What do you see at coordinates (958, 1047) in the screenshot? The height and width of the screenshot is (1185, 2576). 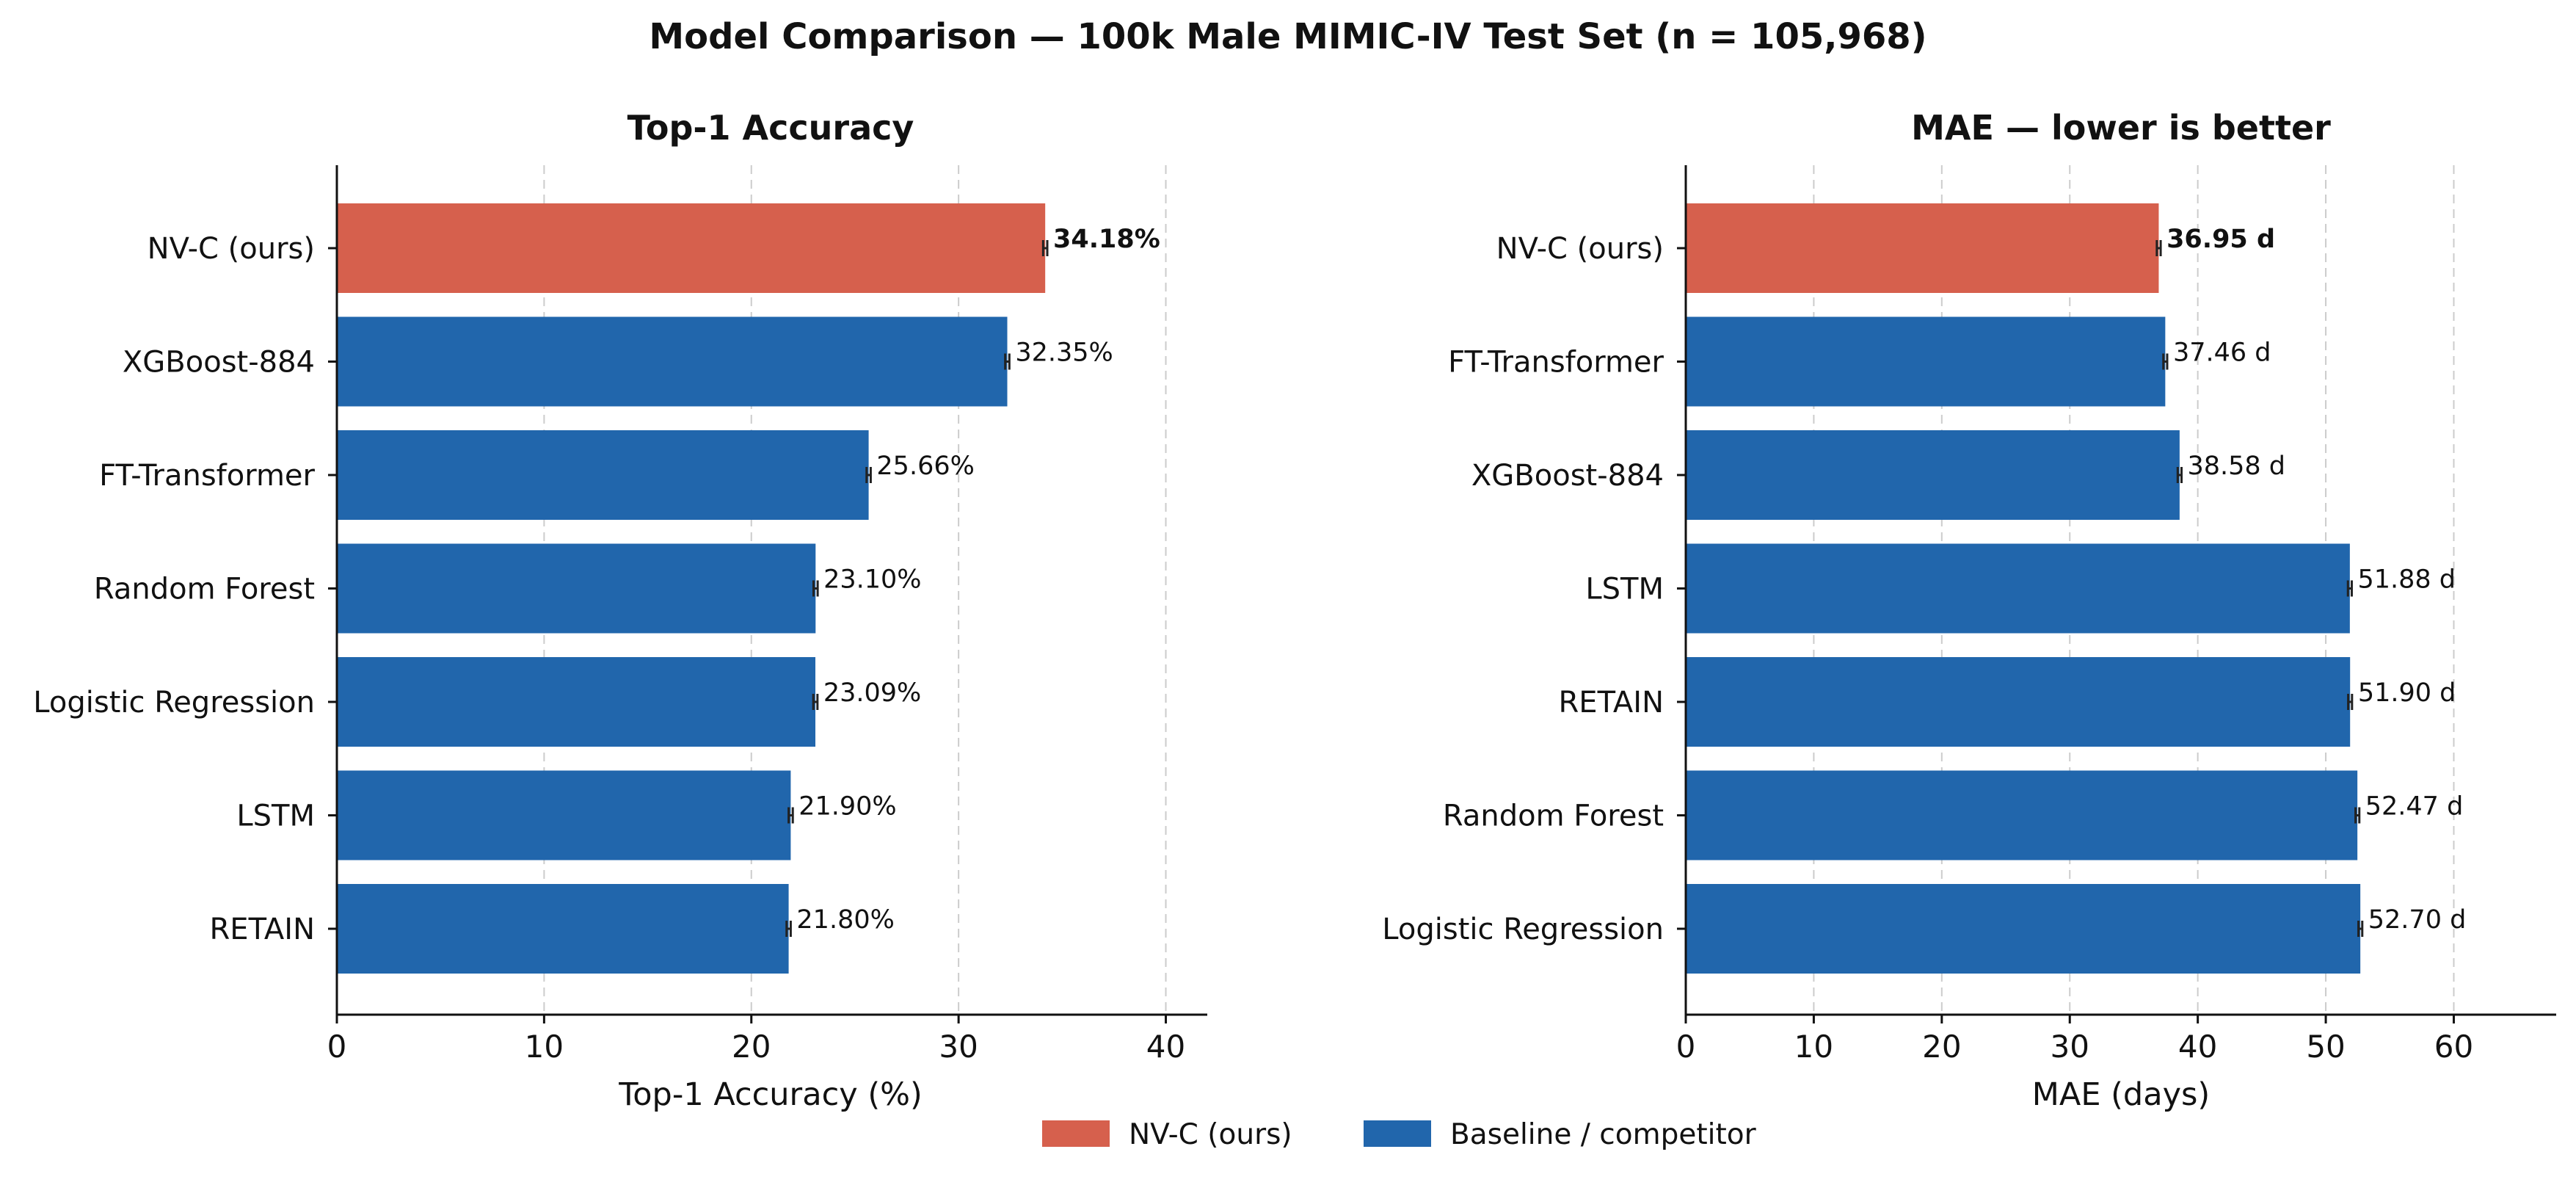 I see `accuracy-x-tick-label: 30` at bounding box center [958, 1047].